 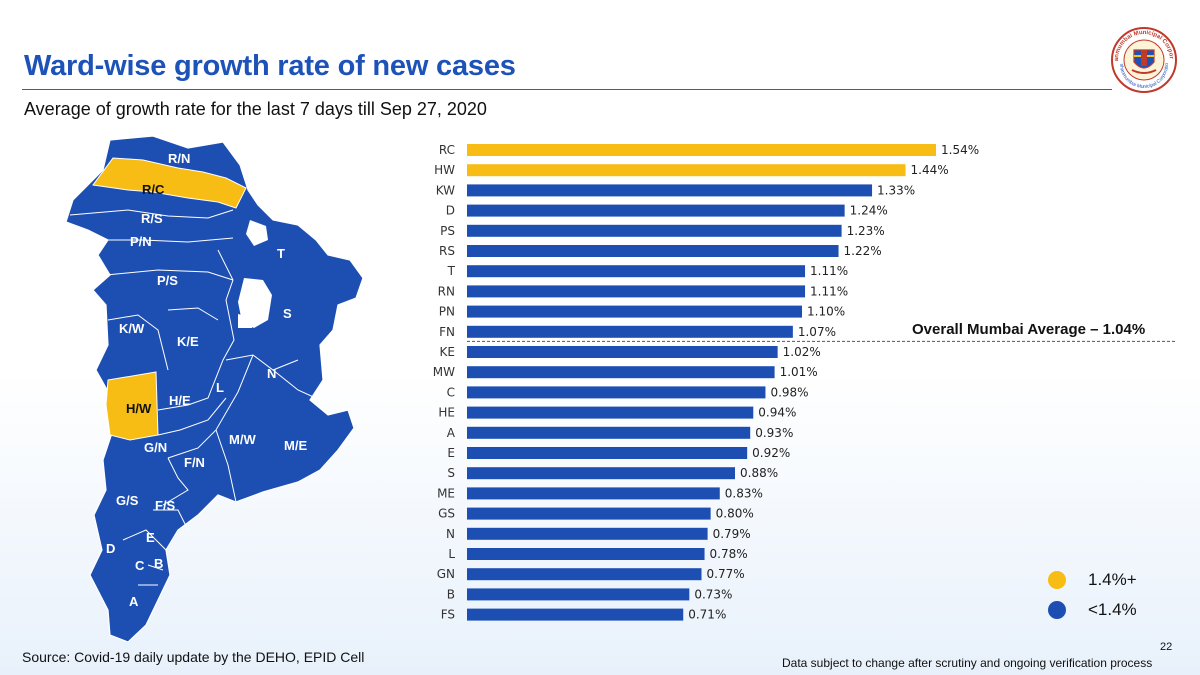 What do you see at coordinates (451, 392) in the screenshot?
I see `category-label-c: C` at bounding box center [451, 392].